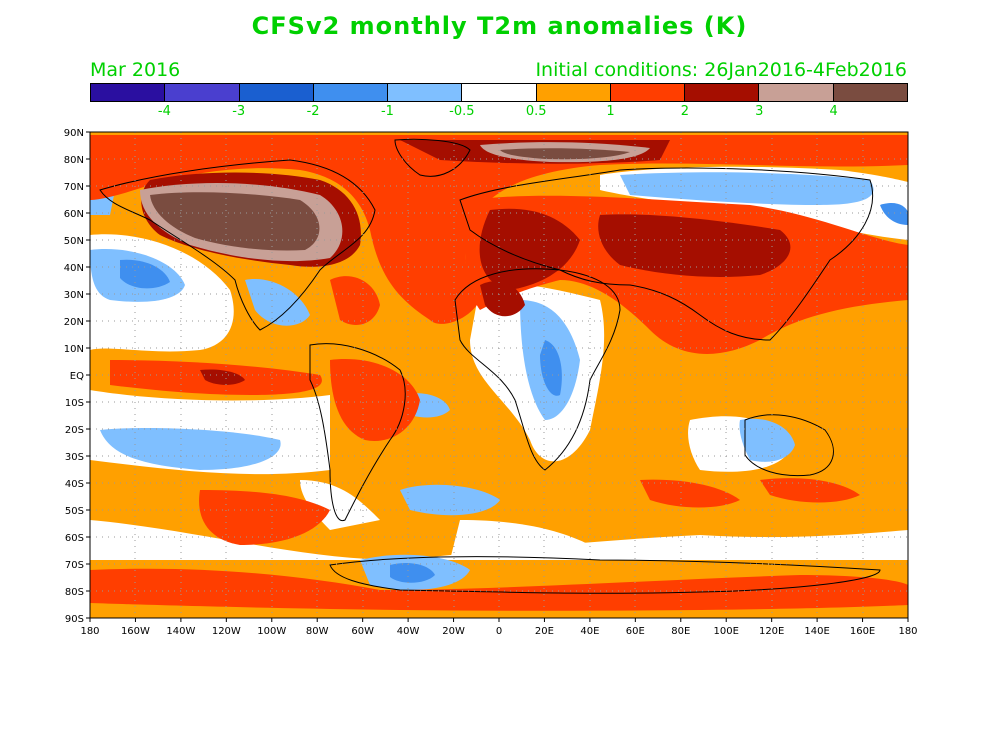 The width and height of the screenshot is (999, 750). I want to click on lat-label: 50S, so click(74, 511).